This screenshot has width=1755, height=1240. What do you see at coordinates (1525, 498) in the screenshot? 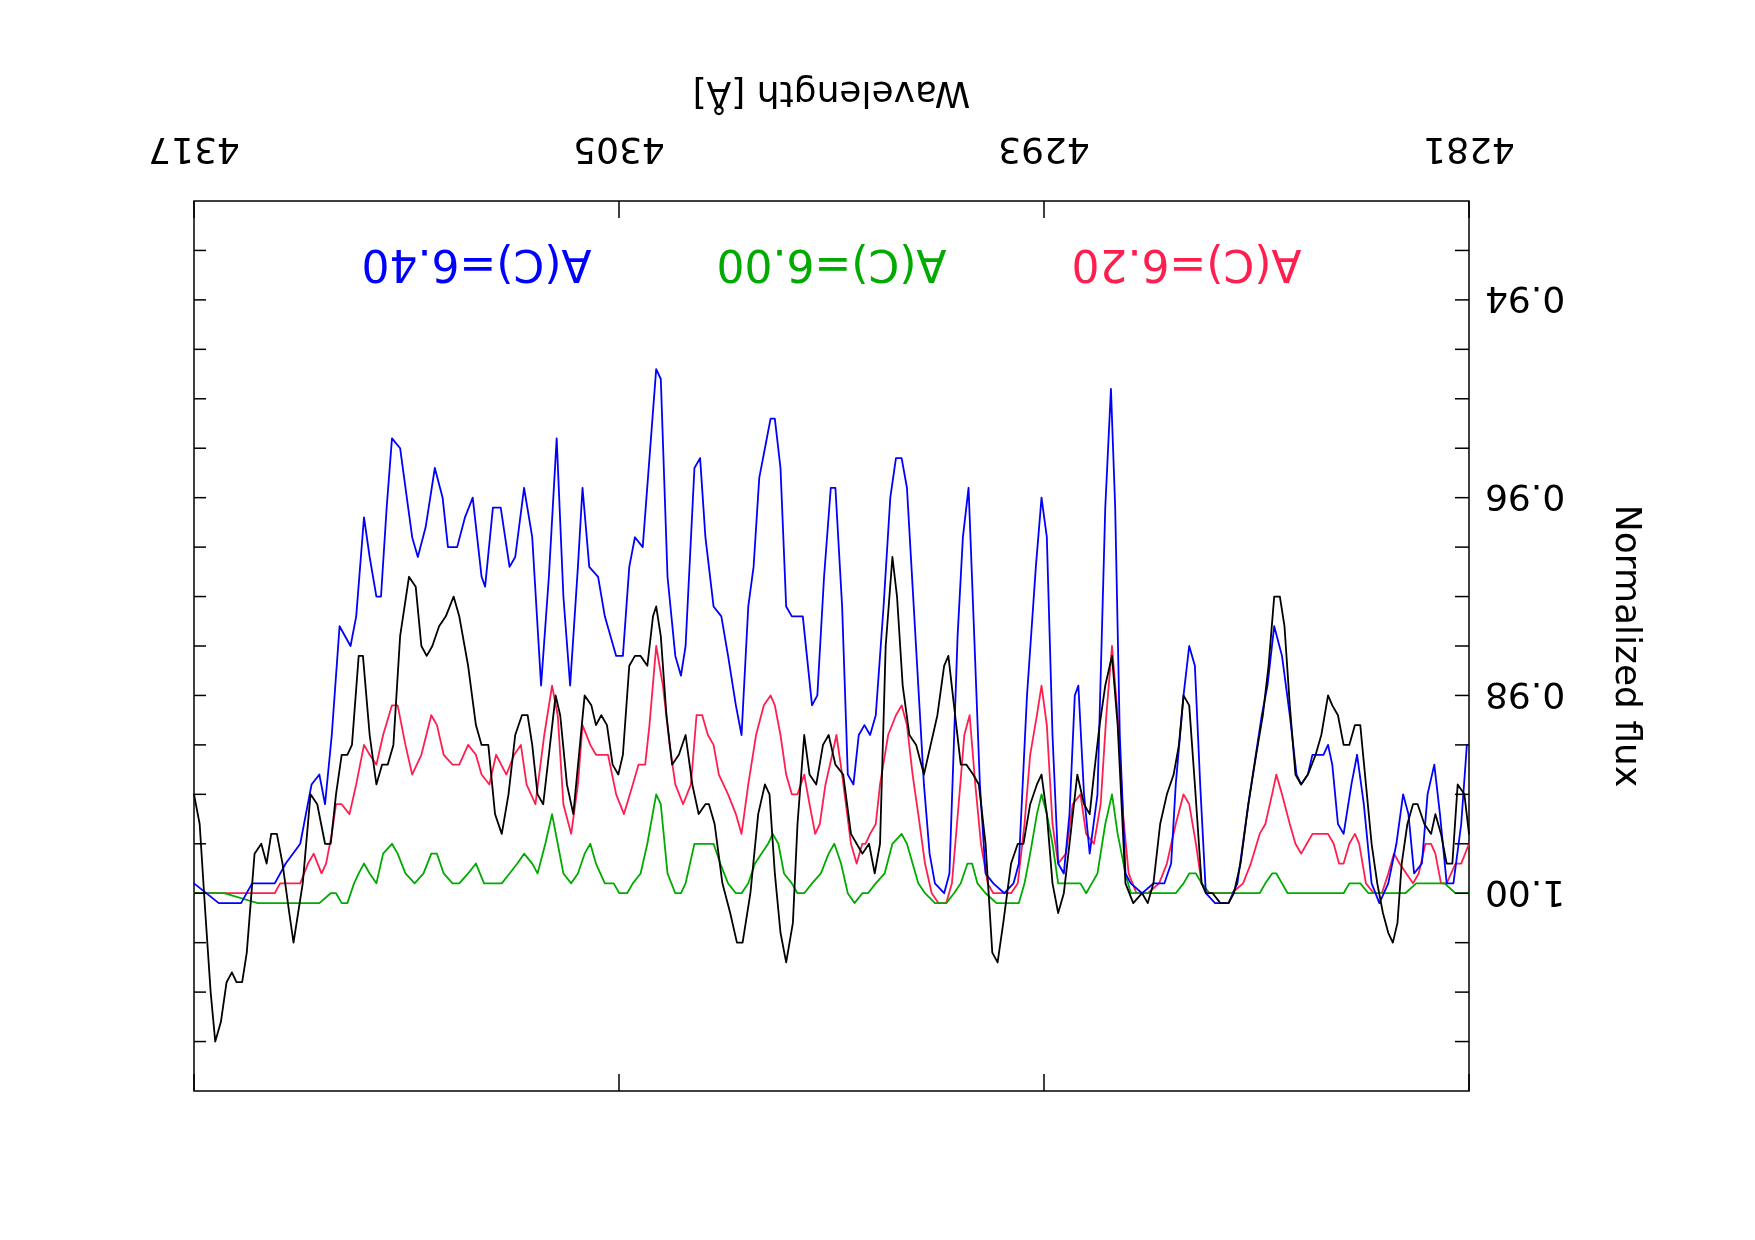
I see `y-tick-label: 0.96` at bounding box center [1525, 498].